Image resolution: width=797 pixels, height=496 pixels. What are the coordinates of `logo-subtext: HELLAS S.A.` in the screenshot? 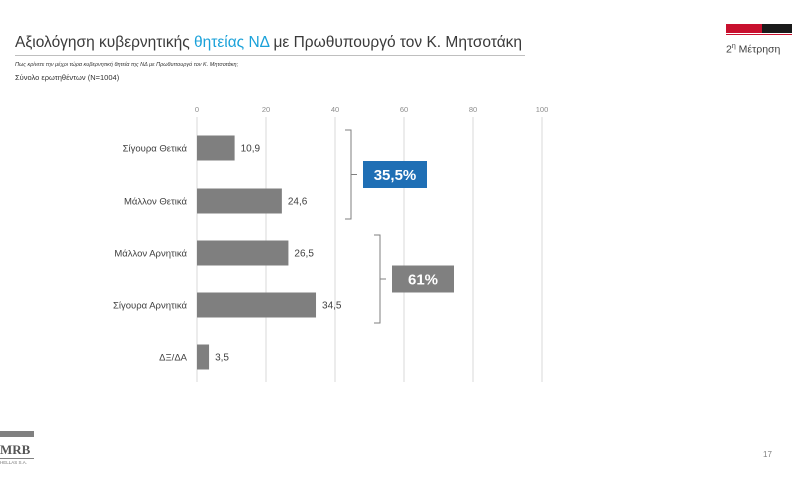 It's located at (13, 462).